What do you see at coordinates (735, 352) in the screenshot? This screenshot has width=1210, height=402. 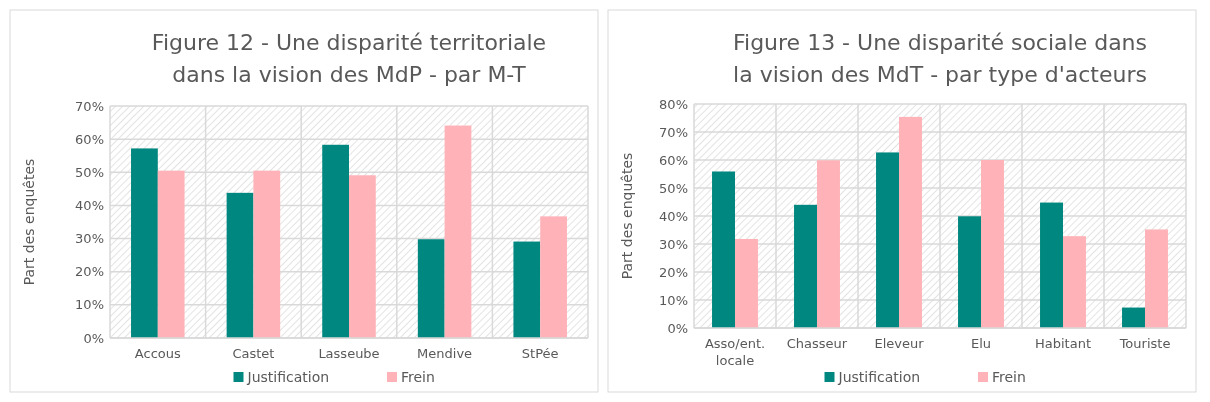 I see `x-tick-label: Asso/ent. locale` at bounding box center [735, 352].